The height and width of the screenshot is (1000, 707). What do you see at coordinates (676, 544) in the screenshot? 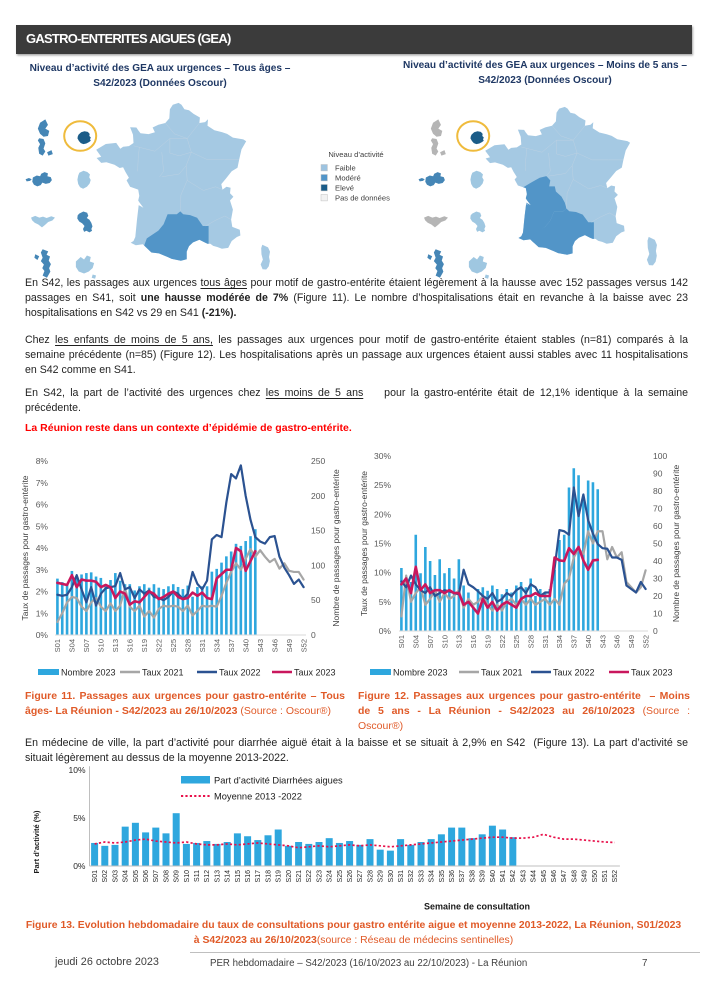
I see `svg-text:Nombre de passages pour gastro: Nombre de passages pour gastro-entérite` at bounding box center [676, 544].